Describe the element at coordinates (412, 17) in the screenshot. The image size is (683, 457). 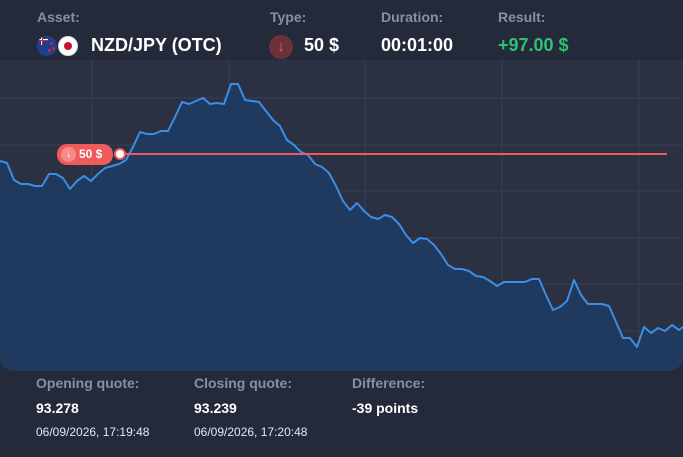
I see `duration-label: Duration:` at that location.